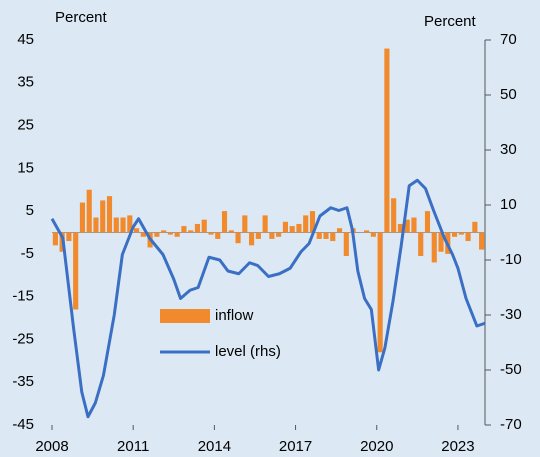  Describe the element at coordinates (511, 259) in the screenshot. I see `y2-tick-label: -10` at that location.